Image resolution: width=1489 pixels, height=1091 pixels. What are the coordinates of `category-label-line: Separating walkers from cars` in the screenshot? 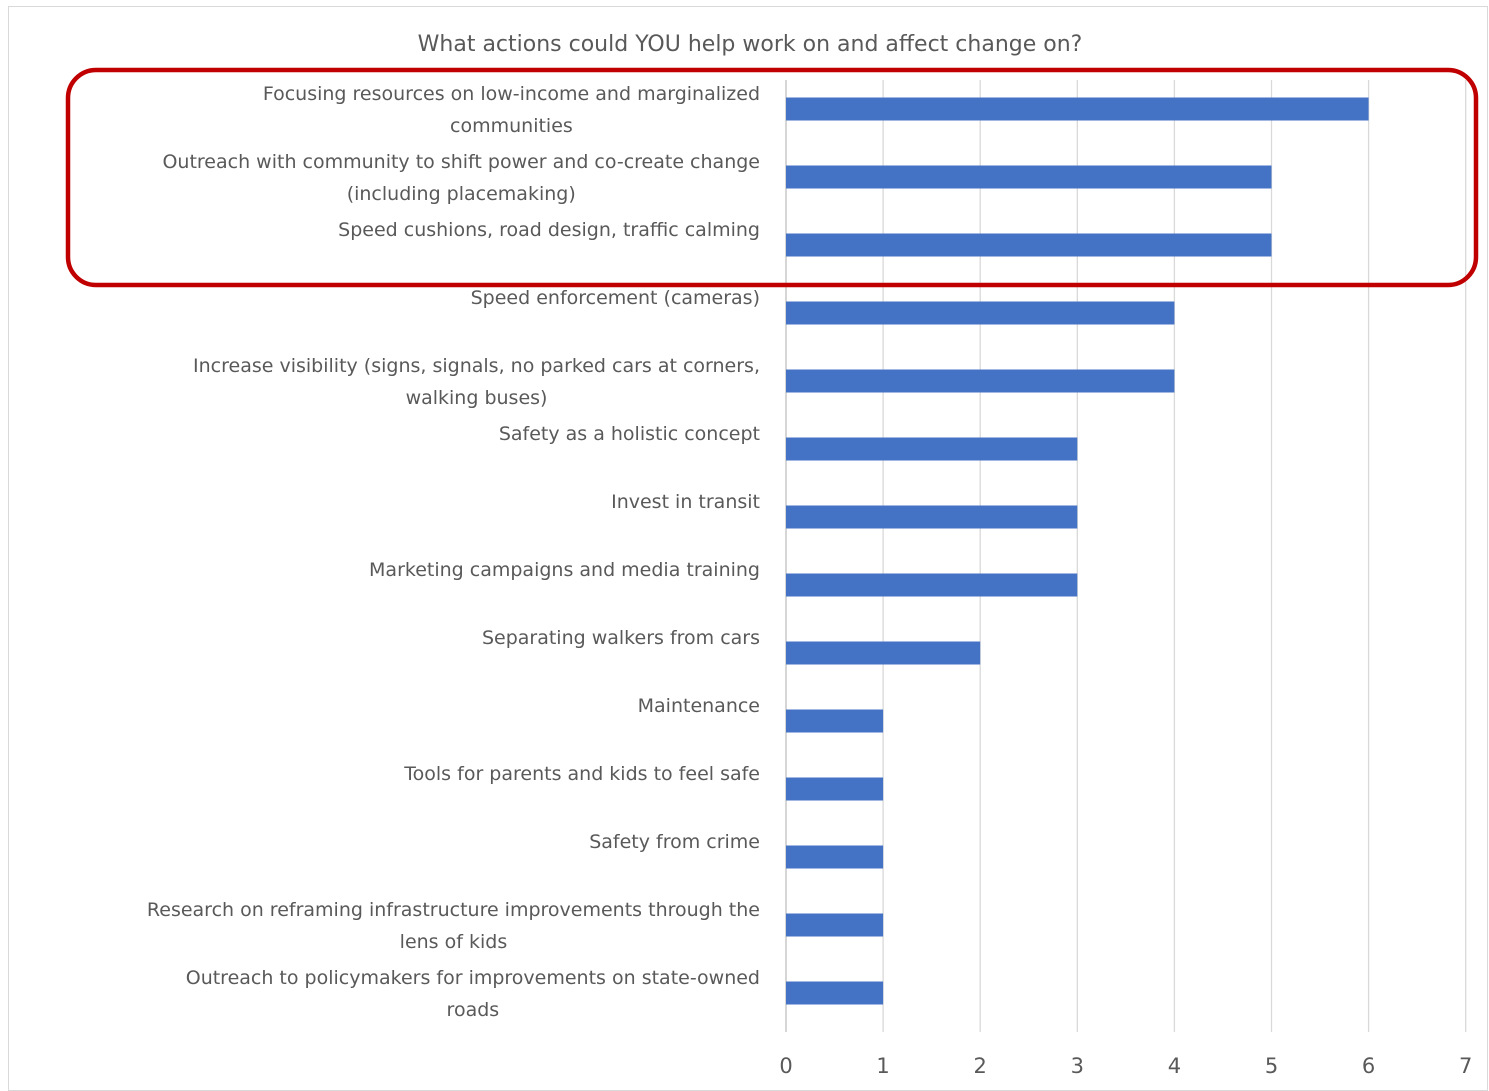 It's located at (621, 638).